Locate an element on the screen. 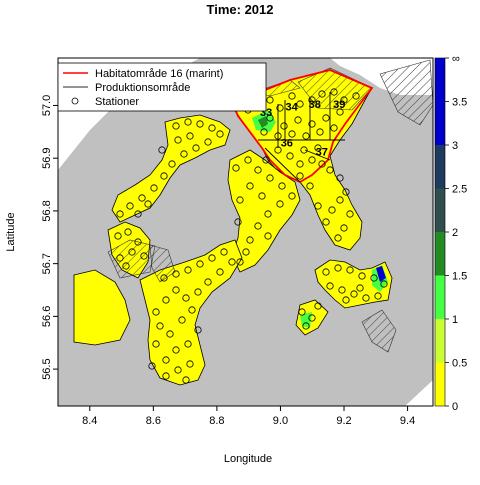 The height and width of the screenshot is (485, 480). colorbar-tick-label: 3.5 is located at coordinates (459, 103).